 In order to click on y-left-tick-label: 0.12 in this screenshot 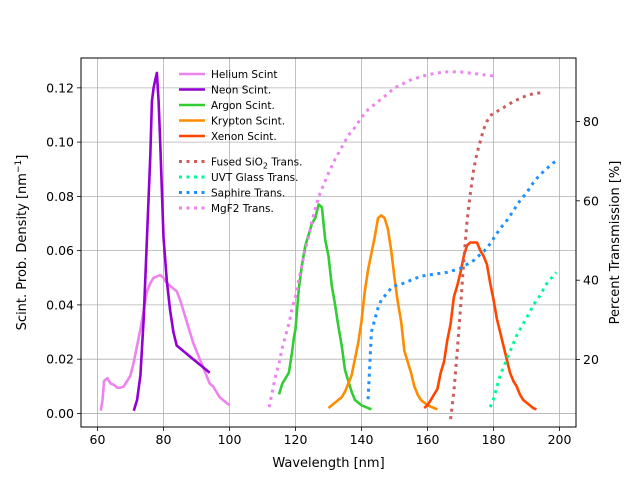, I will do `click(60, 87)`.